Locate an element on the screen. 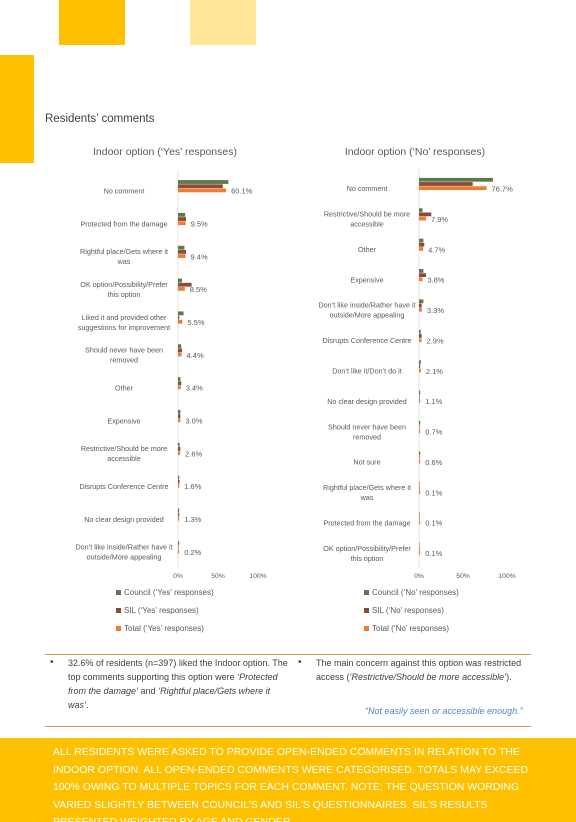 The image size is (576, 822). category-label: Expensive is located at coordinates (123, 420).